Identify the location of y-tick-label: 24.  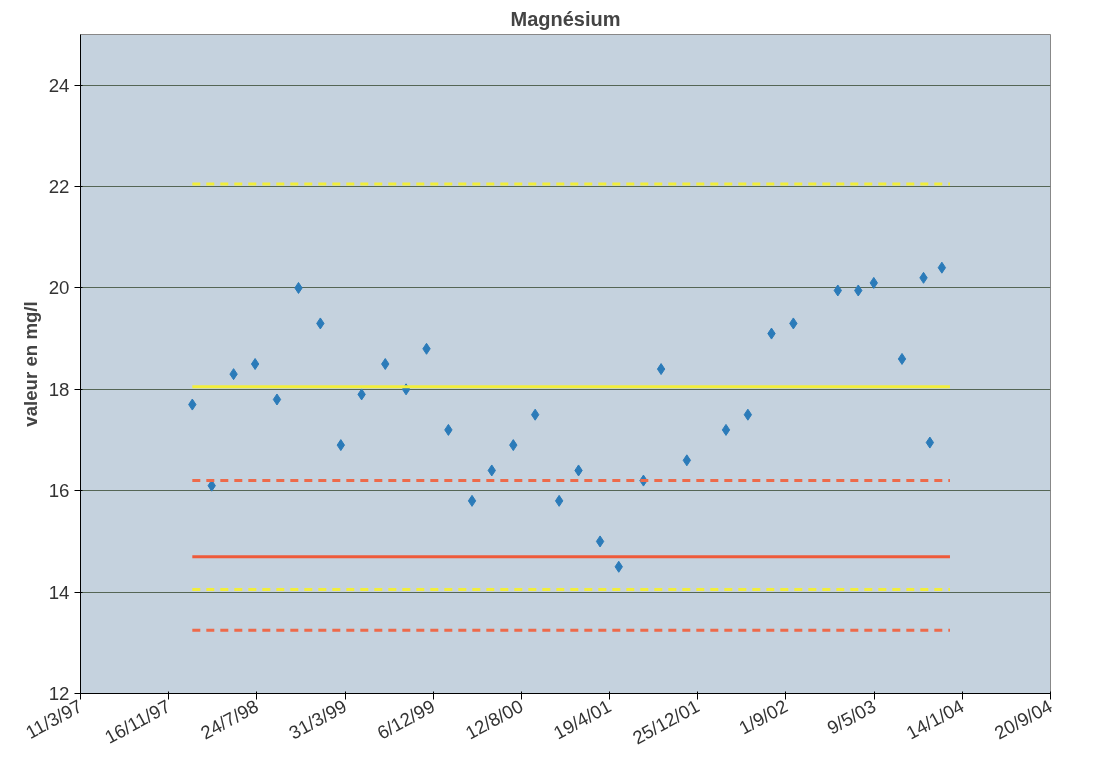
(59, 85).